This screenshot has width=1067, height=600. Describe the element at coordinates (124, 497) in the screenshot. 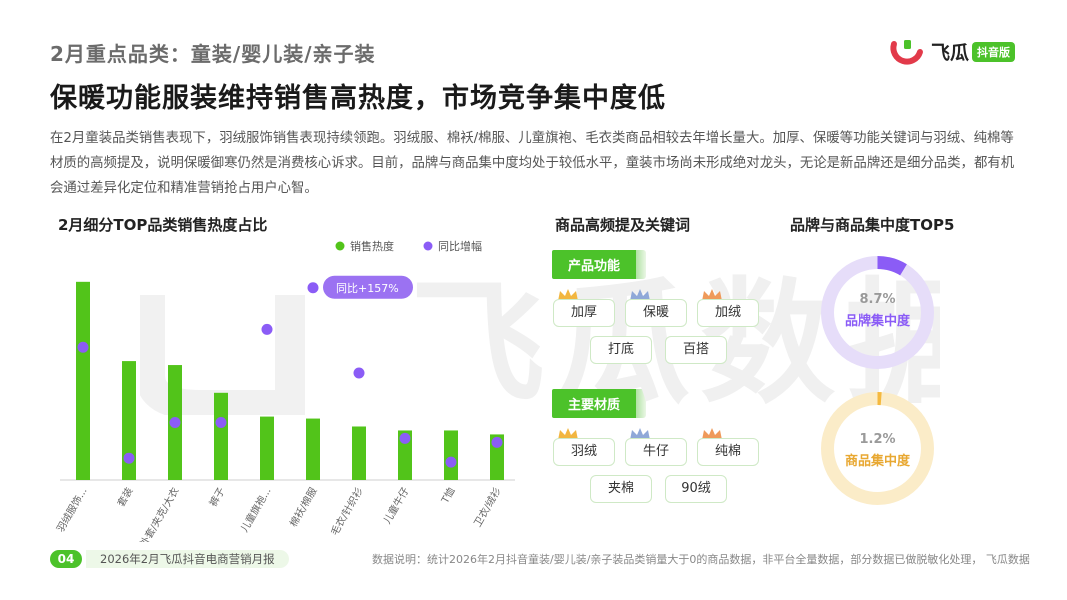

I see `x-tick-label-1: 套装` at that location.